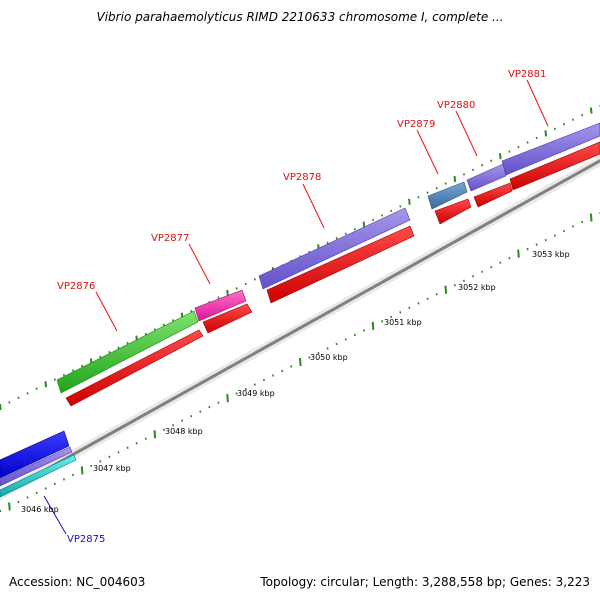 The height and width of the screenshot is (600, 600). Describe the element at coordinates (36, 466) in the screenshot. I see `gene-vp2875-sub-bar` at that location.